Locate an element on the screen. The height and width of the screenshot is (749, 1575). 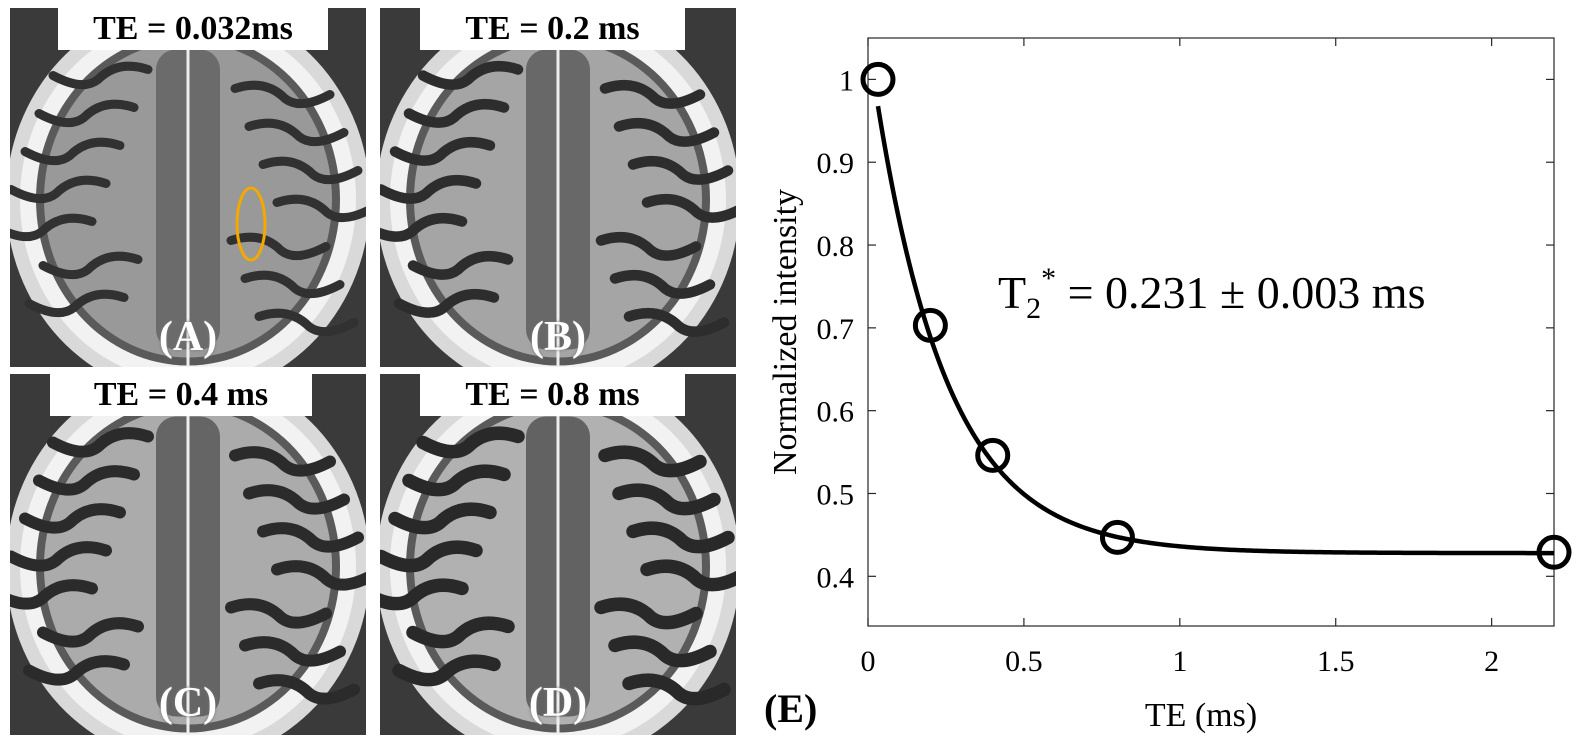
mri-panel-c: TE = 0.4 ms (C) is located at coordinates (188, 554).